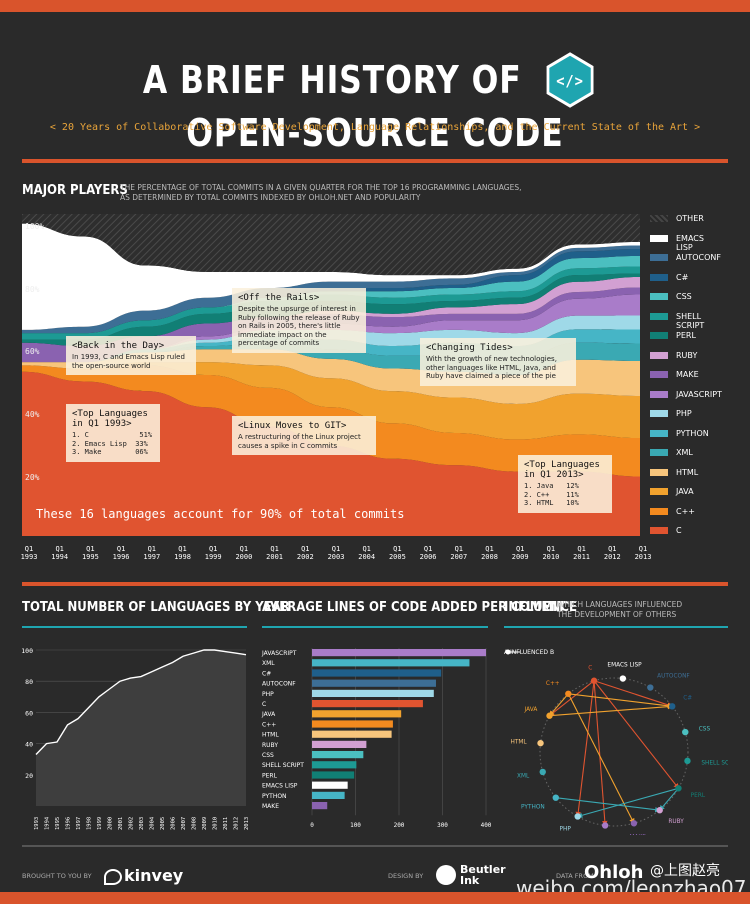 Image resolution: width=750 pixels, height=904 pixels. I want to click on section-underline, so click(616, 627).